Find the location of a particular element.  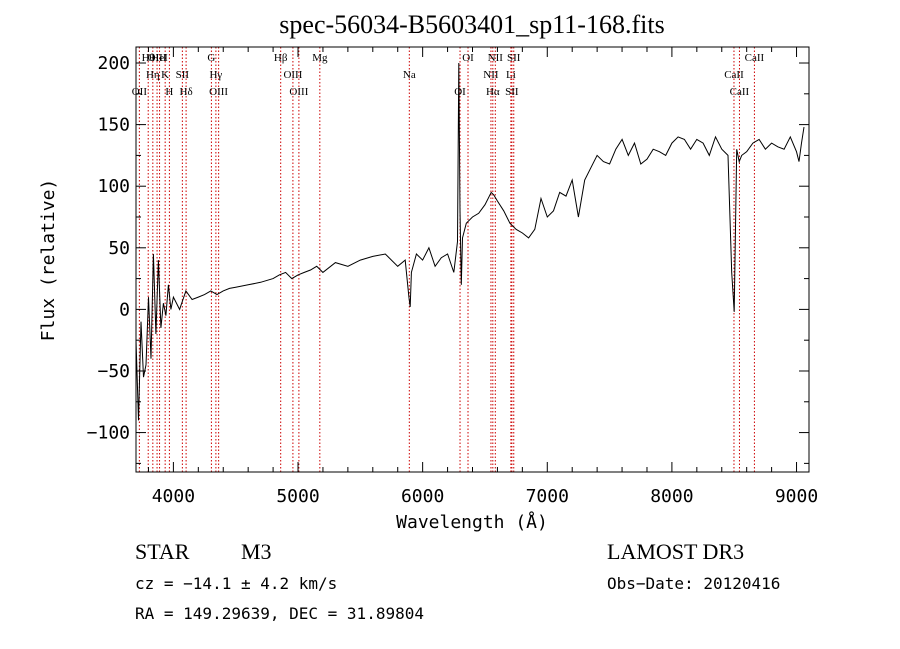

x-tick-label: 9000 is located at coordinates (796, 496).